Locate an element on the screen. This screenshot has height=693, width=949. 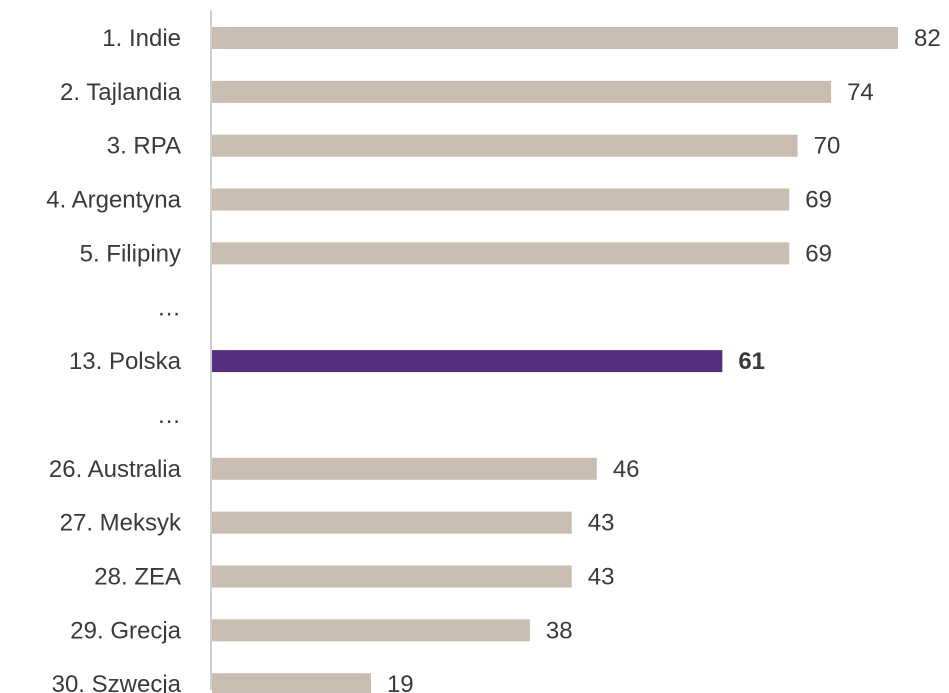
category-label: 5. Filipiny is located at coordinates (130, 253).